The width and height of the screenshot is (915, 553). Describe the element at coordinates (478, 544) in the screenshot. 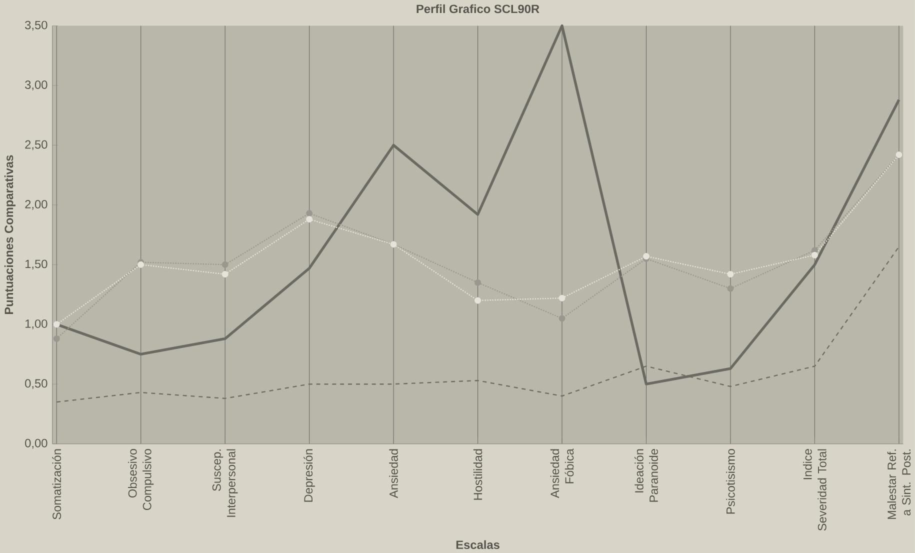

I see `x-axis-title: Escalas` at that location.